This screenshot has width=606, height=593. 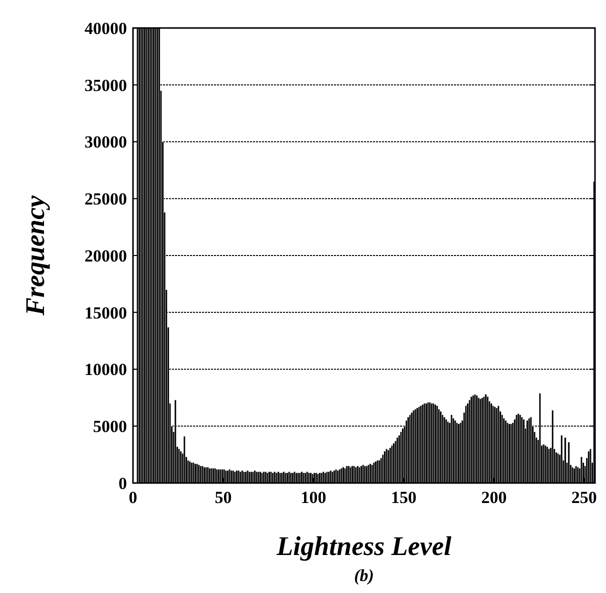 What do you see at coordinates (105, 28) in the screenshot?
I see `y-tick-label: 40000` at bounding box center [105, 28].